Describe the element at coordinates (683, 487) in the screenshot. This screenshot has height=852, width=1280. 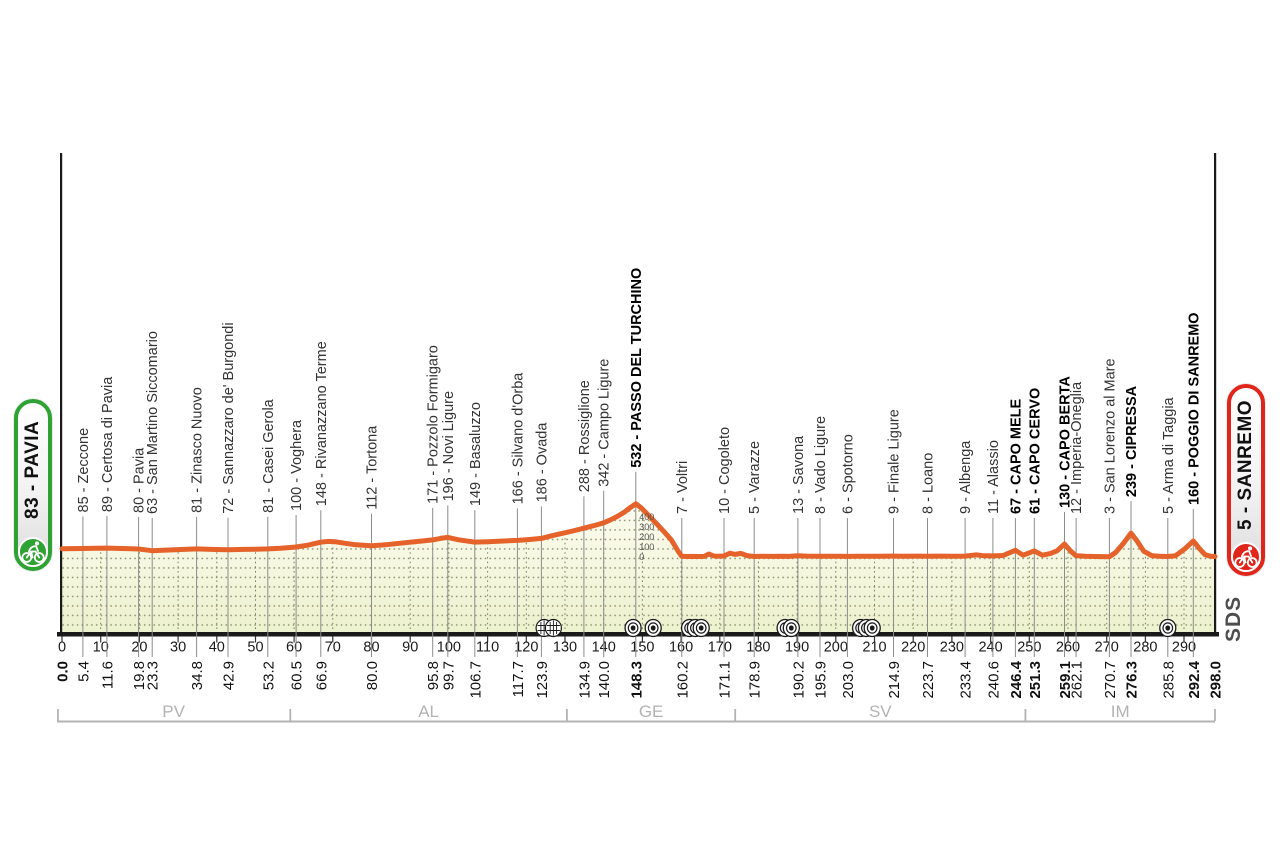
I see `waypoint-label: 7 - Voltri` at that location.